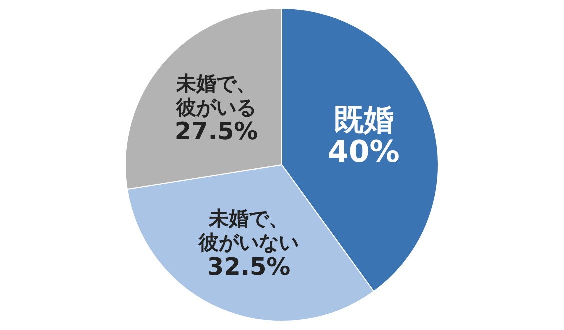 This screenshot has width=564, height=330. I want to click on slice-label: 未婚で、彼がいる, so click(216, 95).